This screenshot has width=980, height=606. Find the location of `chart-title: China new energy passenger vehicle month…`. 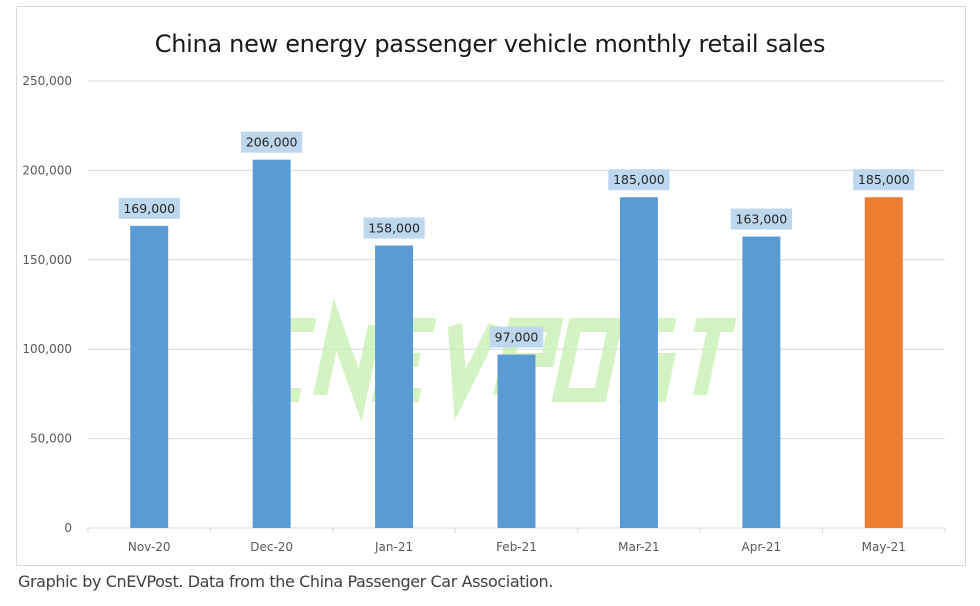

chart-title: China new energy passenger vehicle month… is located at coordinates (490, 44).